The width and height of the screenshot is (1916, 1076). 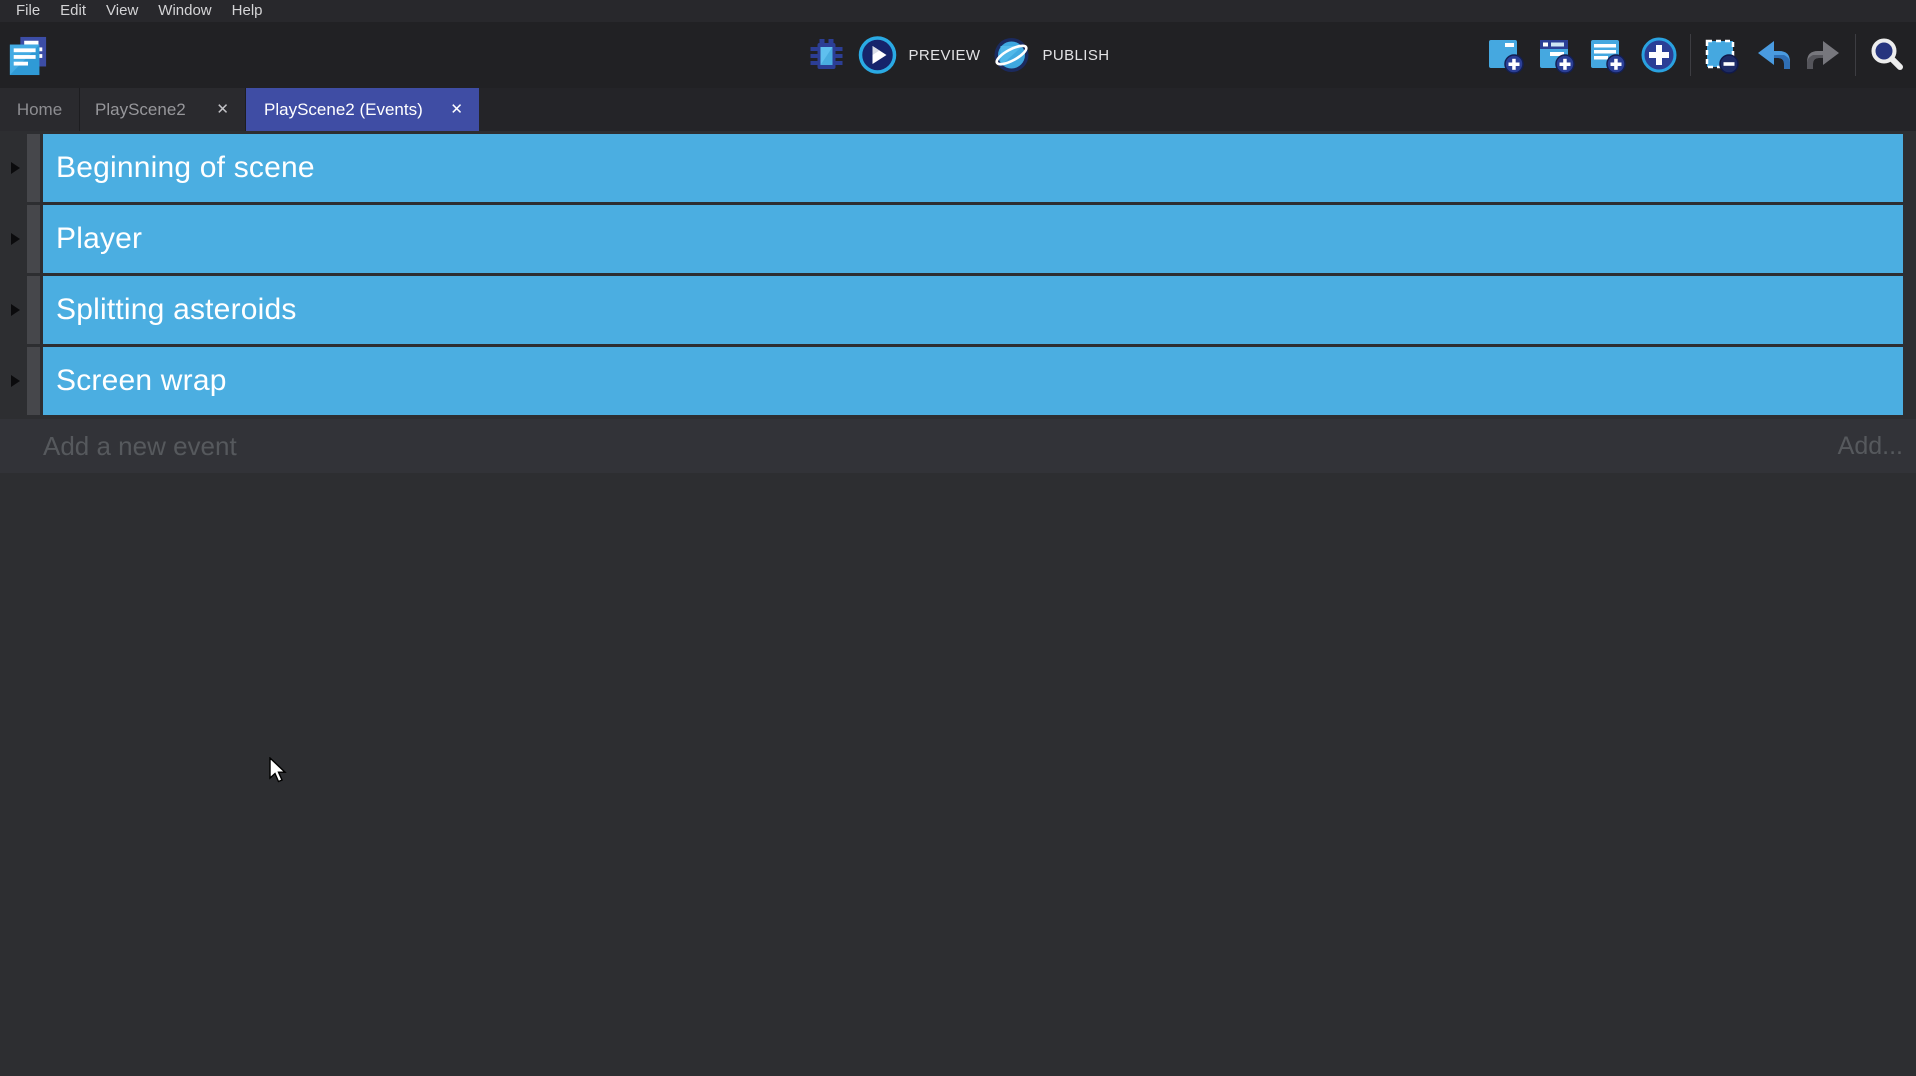 What do you see at coordinates (973, 239) in the screenshot?
I see `event-group-body: Player` at bounding box center [973, 239].